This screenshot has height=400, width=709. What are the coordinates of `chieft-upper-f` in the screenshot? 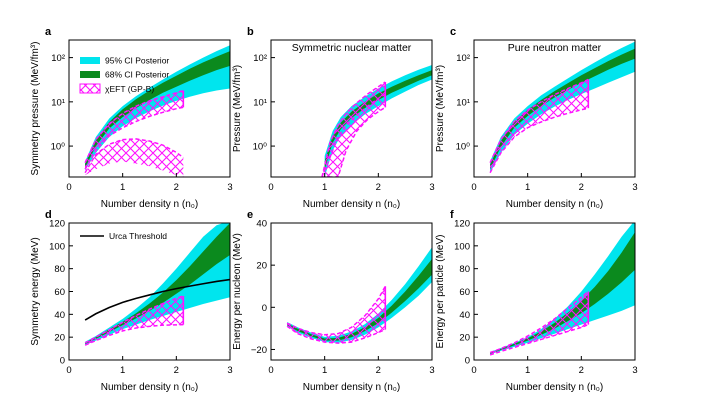 It's located at (539, 322).